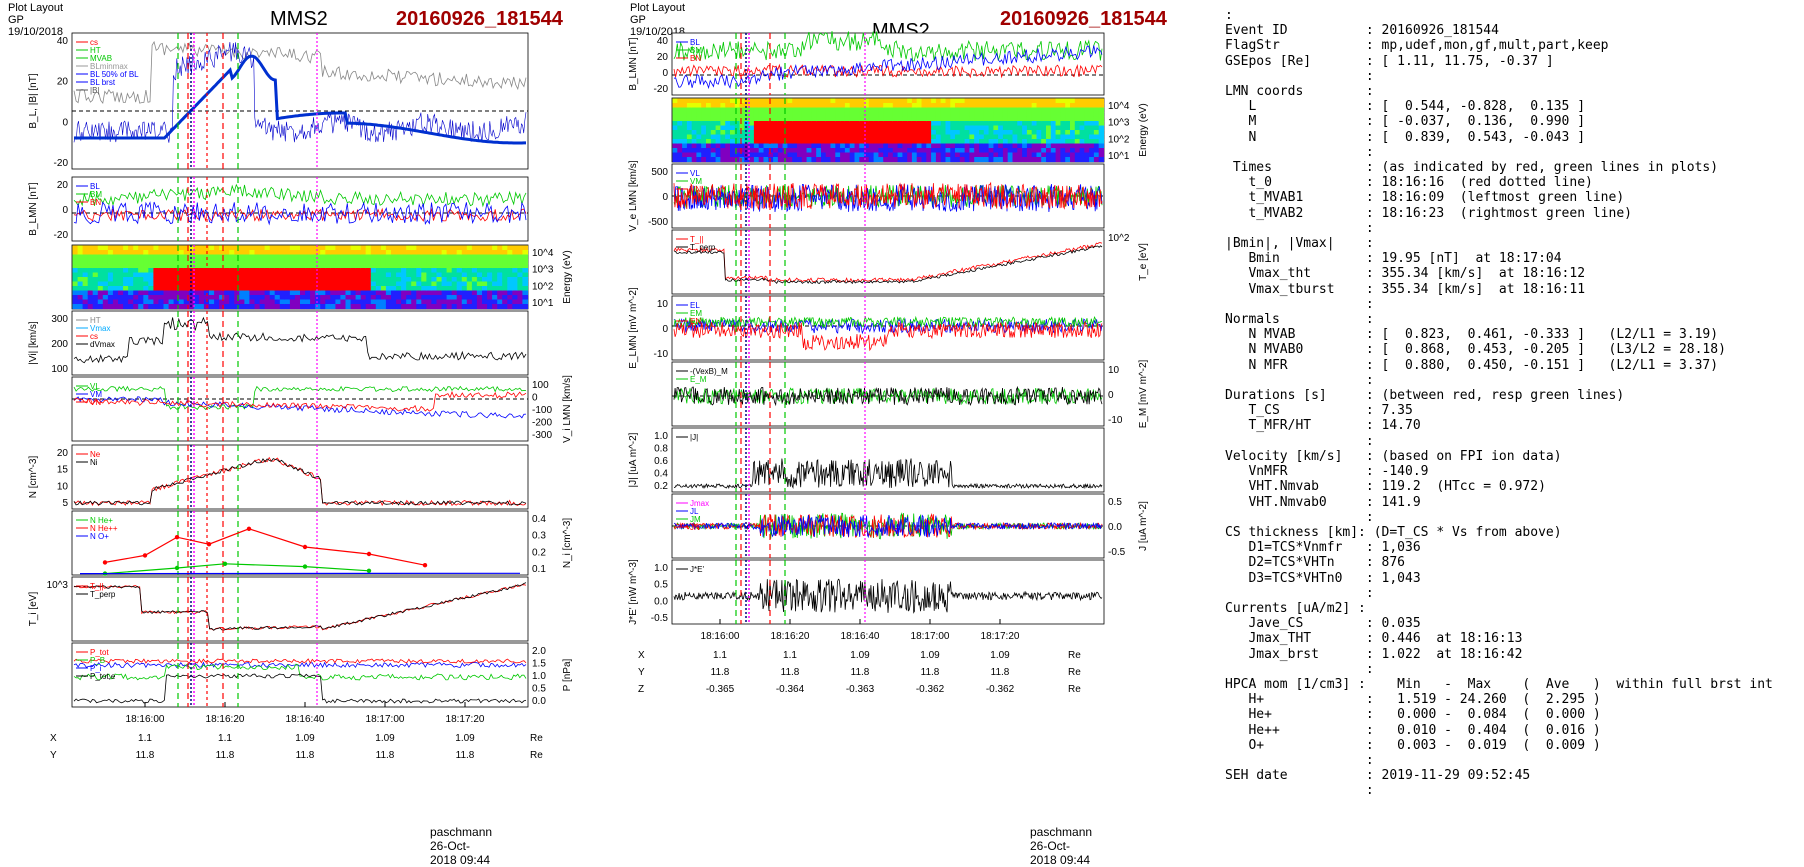  I want to click on legend-entry: EN, so click(695, 321).